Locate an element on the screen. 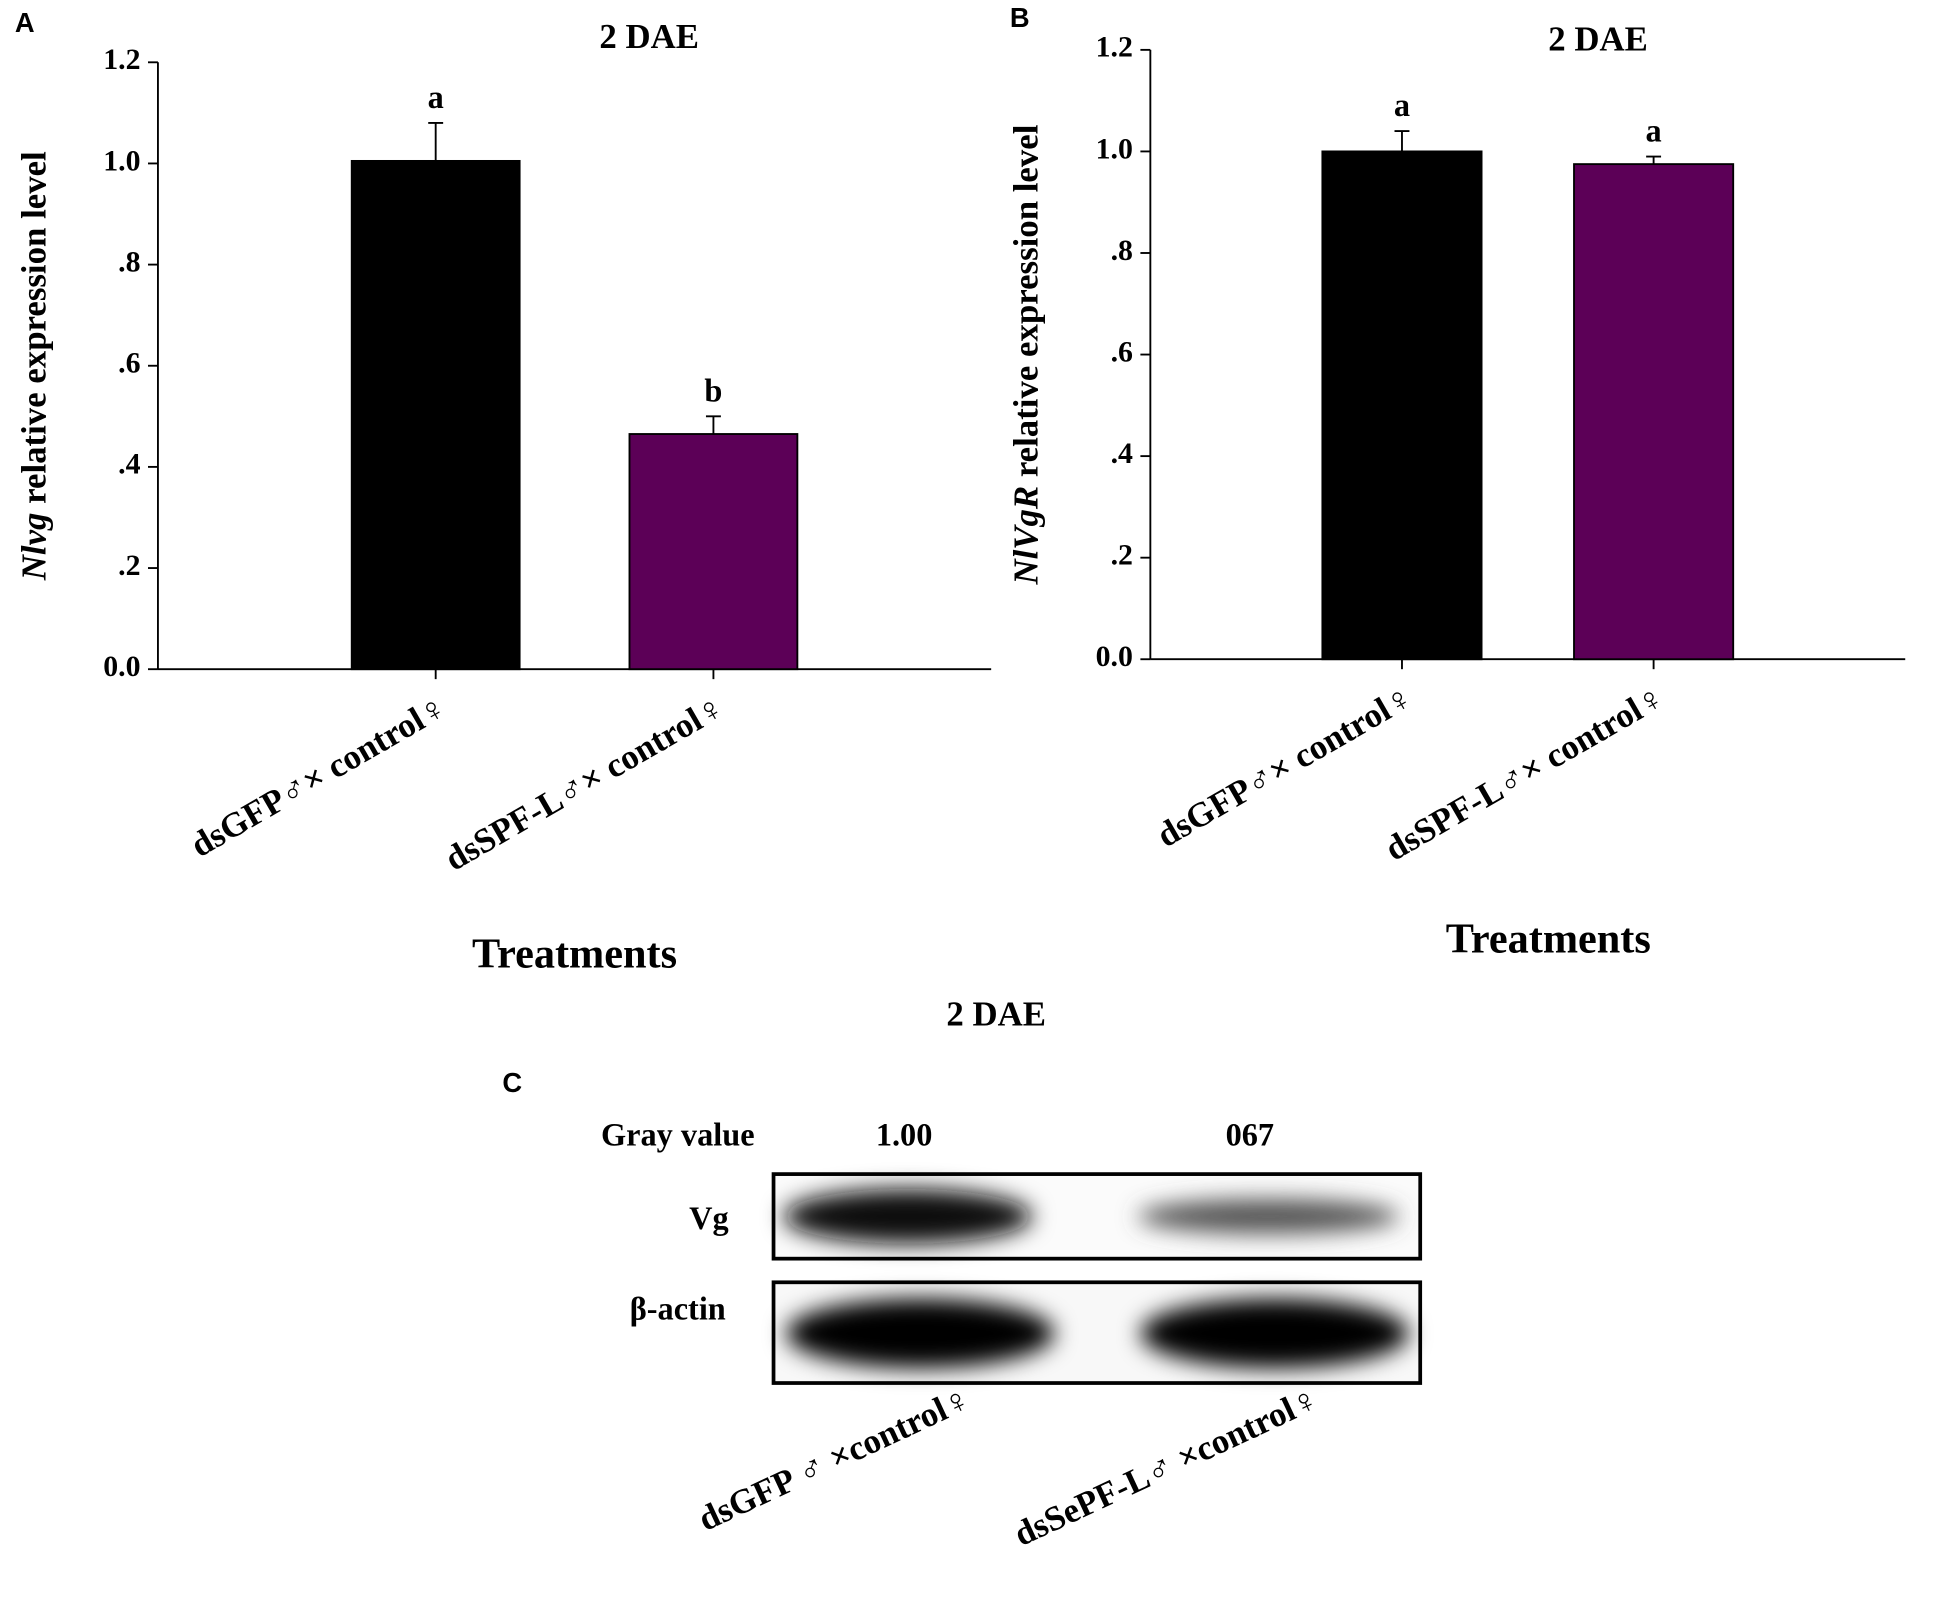  y-axis-label-italic: NlVgR is located at coordinates (1026, 536).